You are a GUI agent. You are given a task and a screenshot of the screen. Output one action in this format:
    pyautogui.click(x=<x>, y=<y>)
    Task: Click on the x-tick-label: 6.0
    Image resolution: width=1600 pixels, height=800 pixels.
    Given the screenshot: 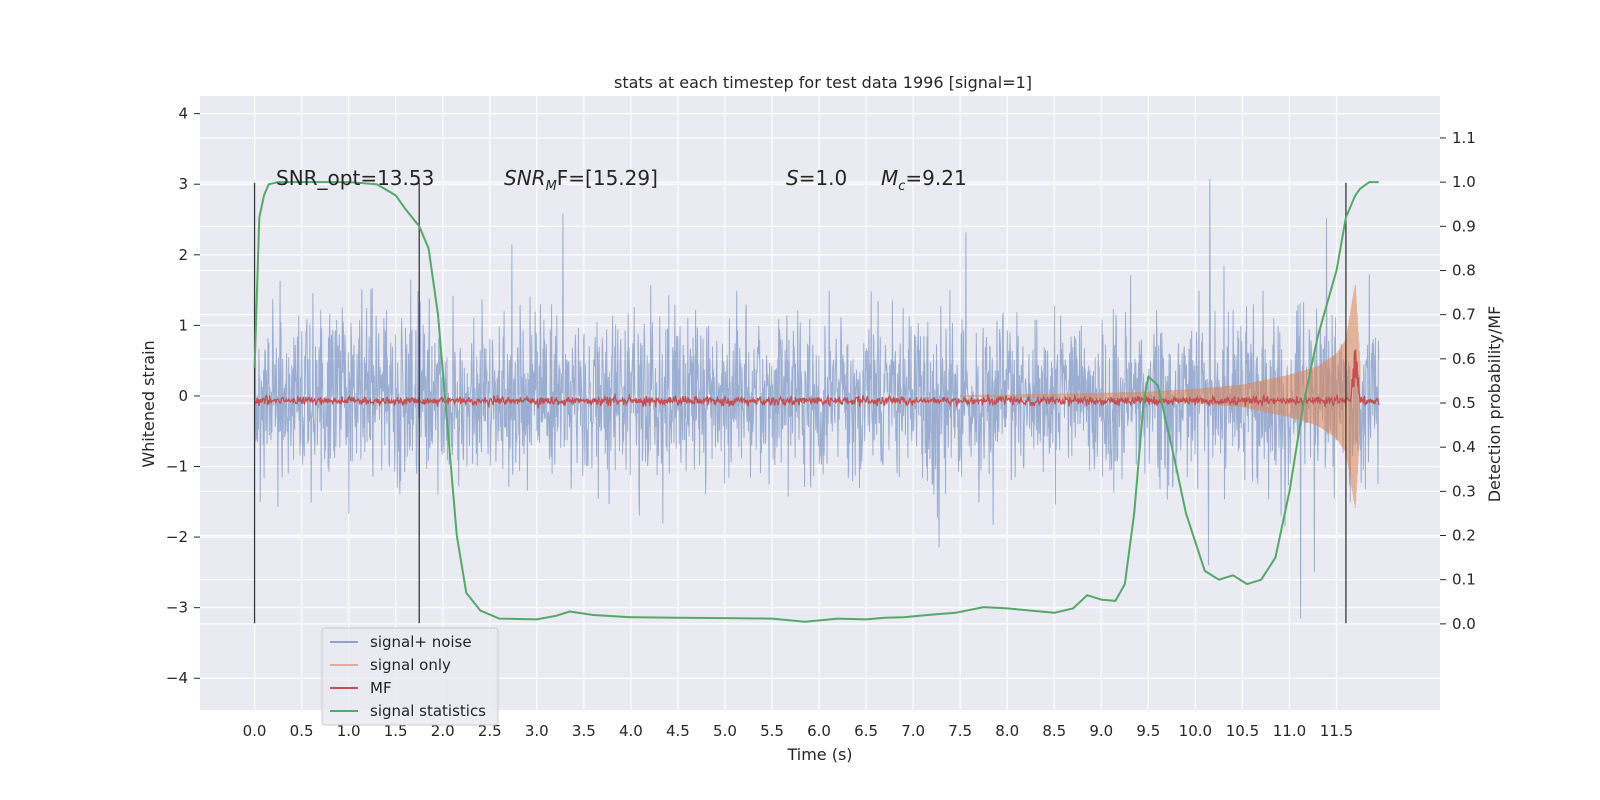 What is the action you would take?
    pyautogui.click(x=819, y=731)
    